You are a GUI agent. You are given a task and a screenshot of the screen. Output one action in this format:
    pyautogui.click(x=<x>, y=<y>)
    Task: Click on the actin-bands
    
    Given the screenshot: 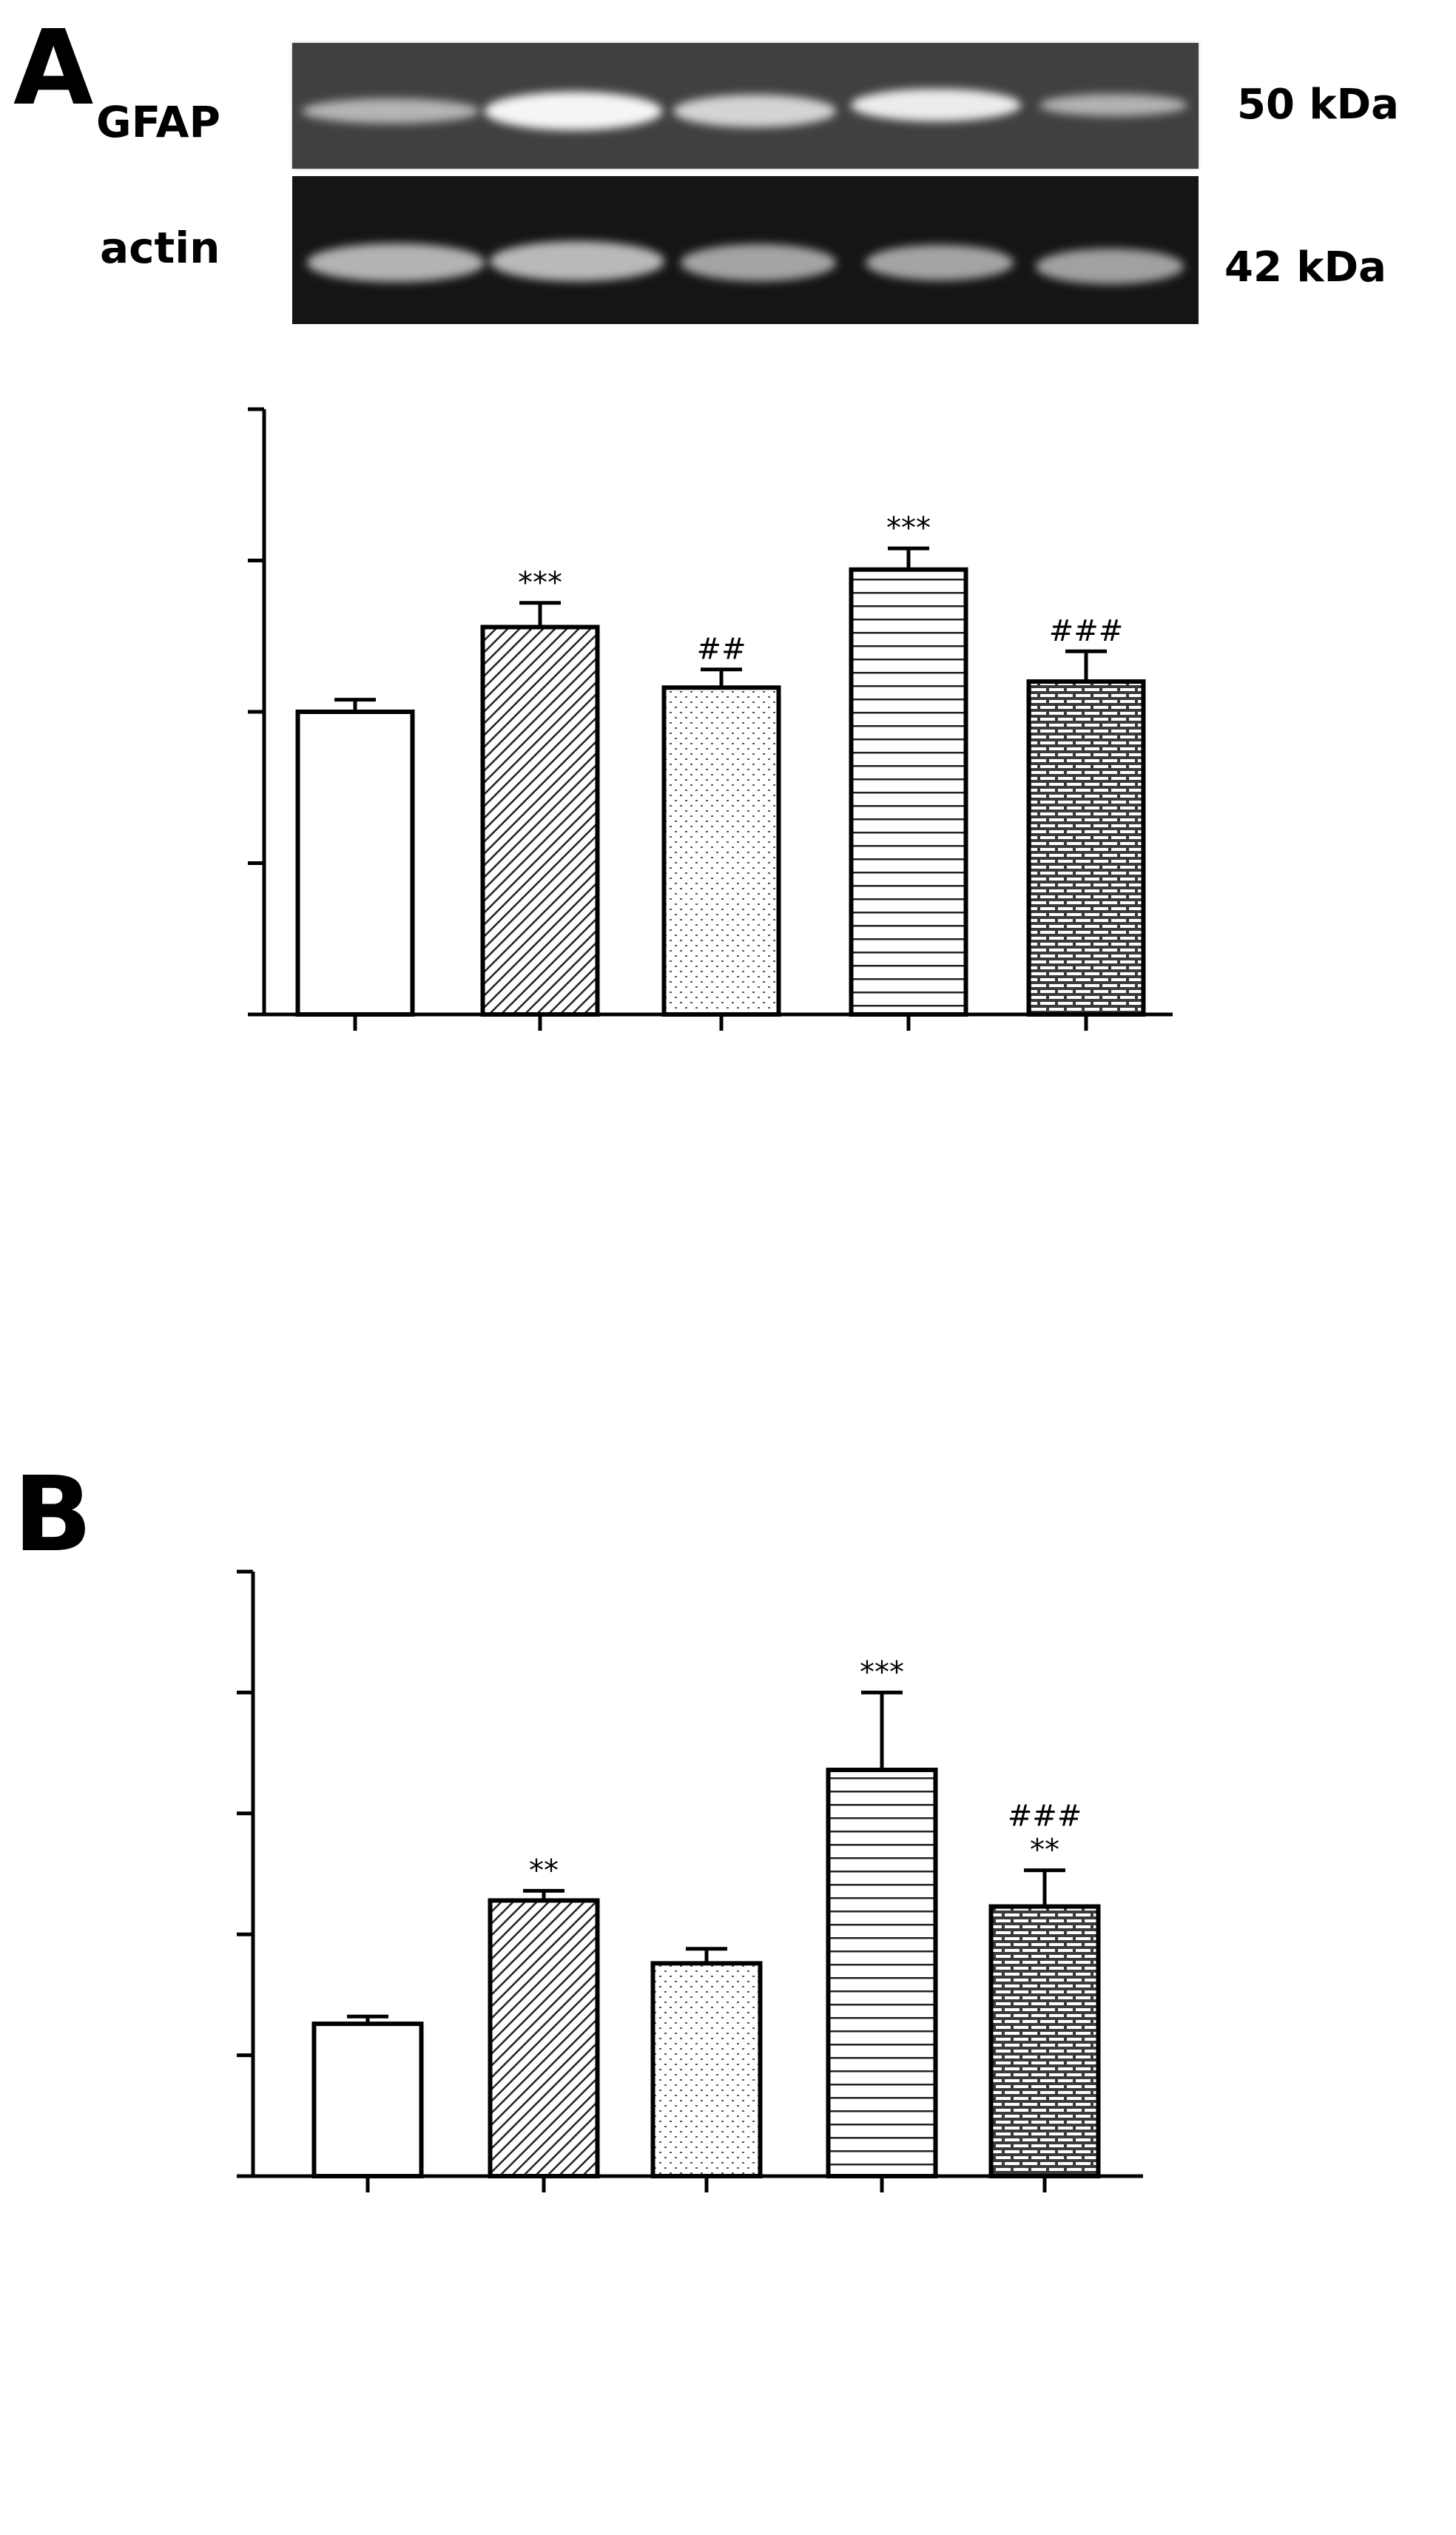 What is the action you would take?
    pyautogui.click(x=745, y=262)
    